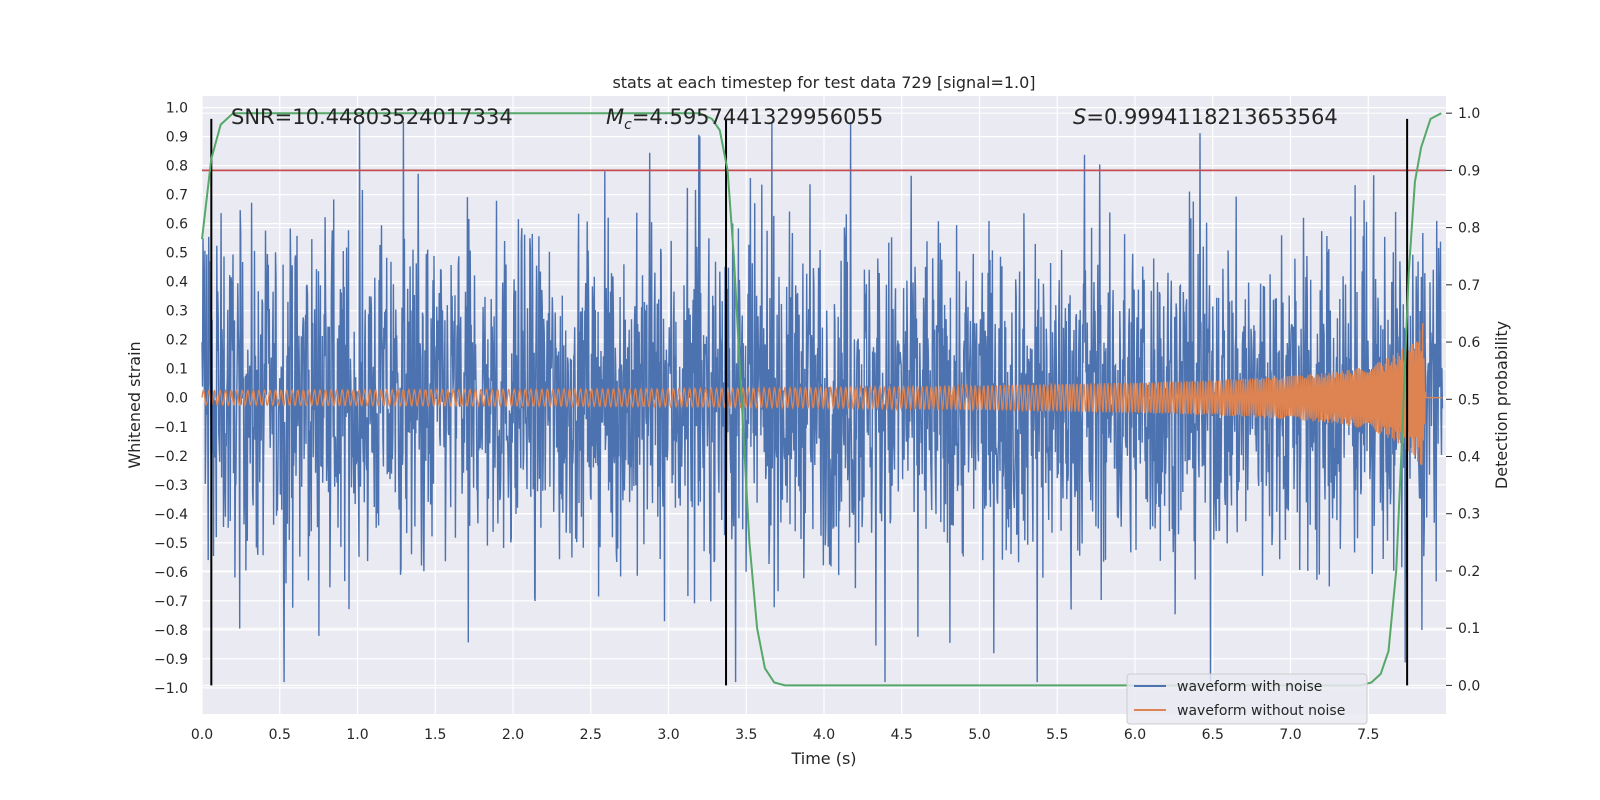  I want to click on x-tick-label: 1.5, so click(435, 735).